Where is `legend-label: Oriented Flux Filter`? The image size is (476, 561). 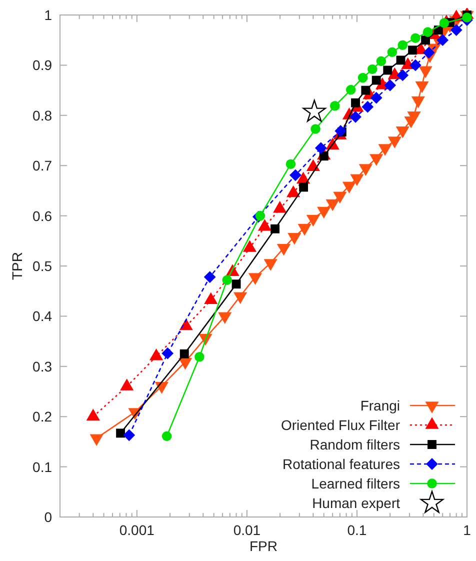 legend-label: Oriented Flux Filter is located at coordinates (340, 425).